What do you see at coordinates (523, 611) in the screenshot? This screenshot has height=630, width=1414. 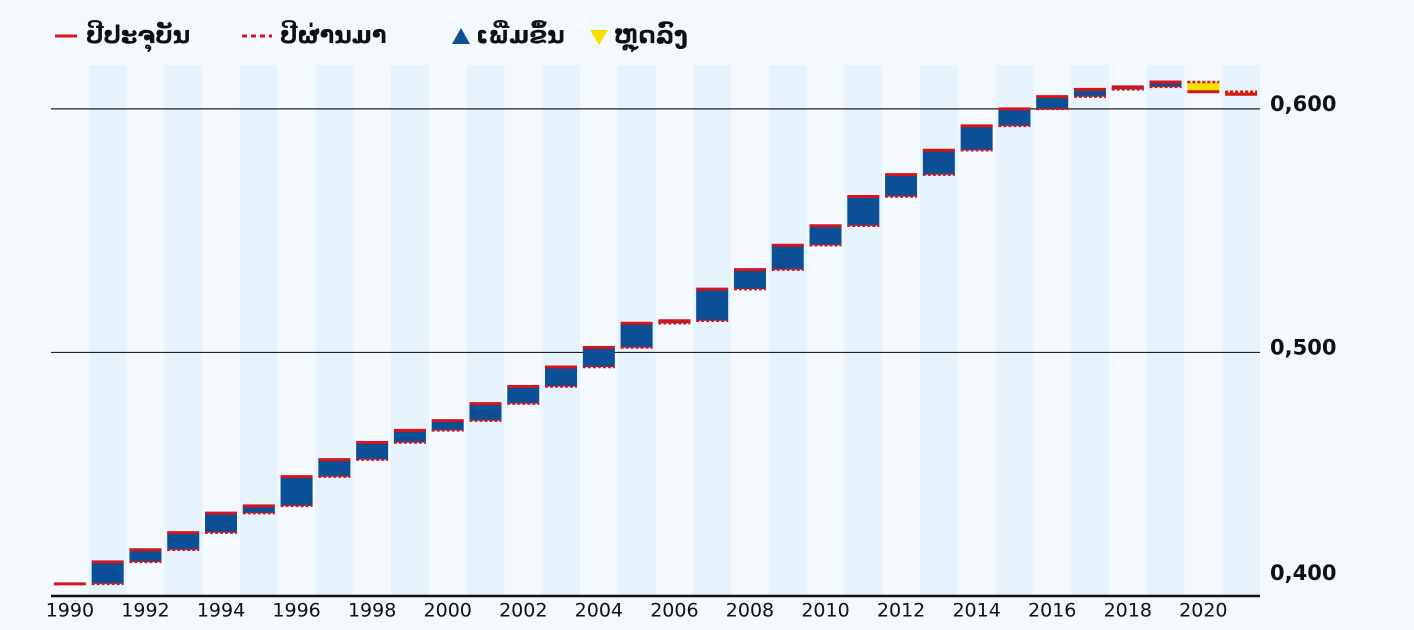 I see `x-tick-label: 2002` at bounding box center [523, 611].